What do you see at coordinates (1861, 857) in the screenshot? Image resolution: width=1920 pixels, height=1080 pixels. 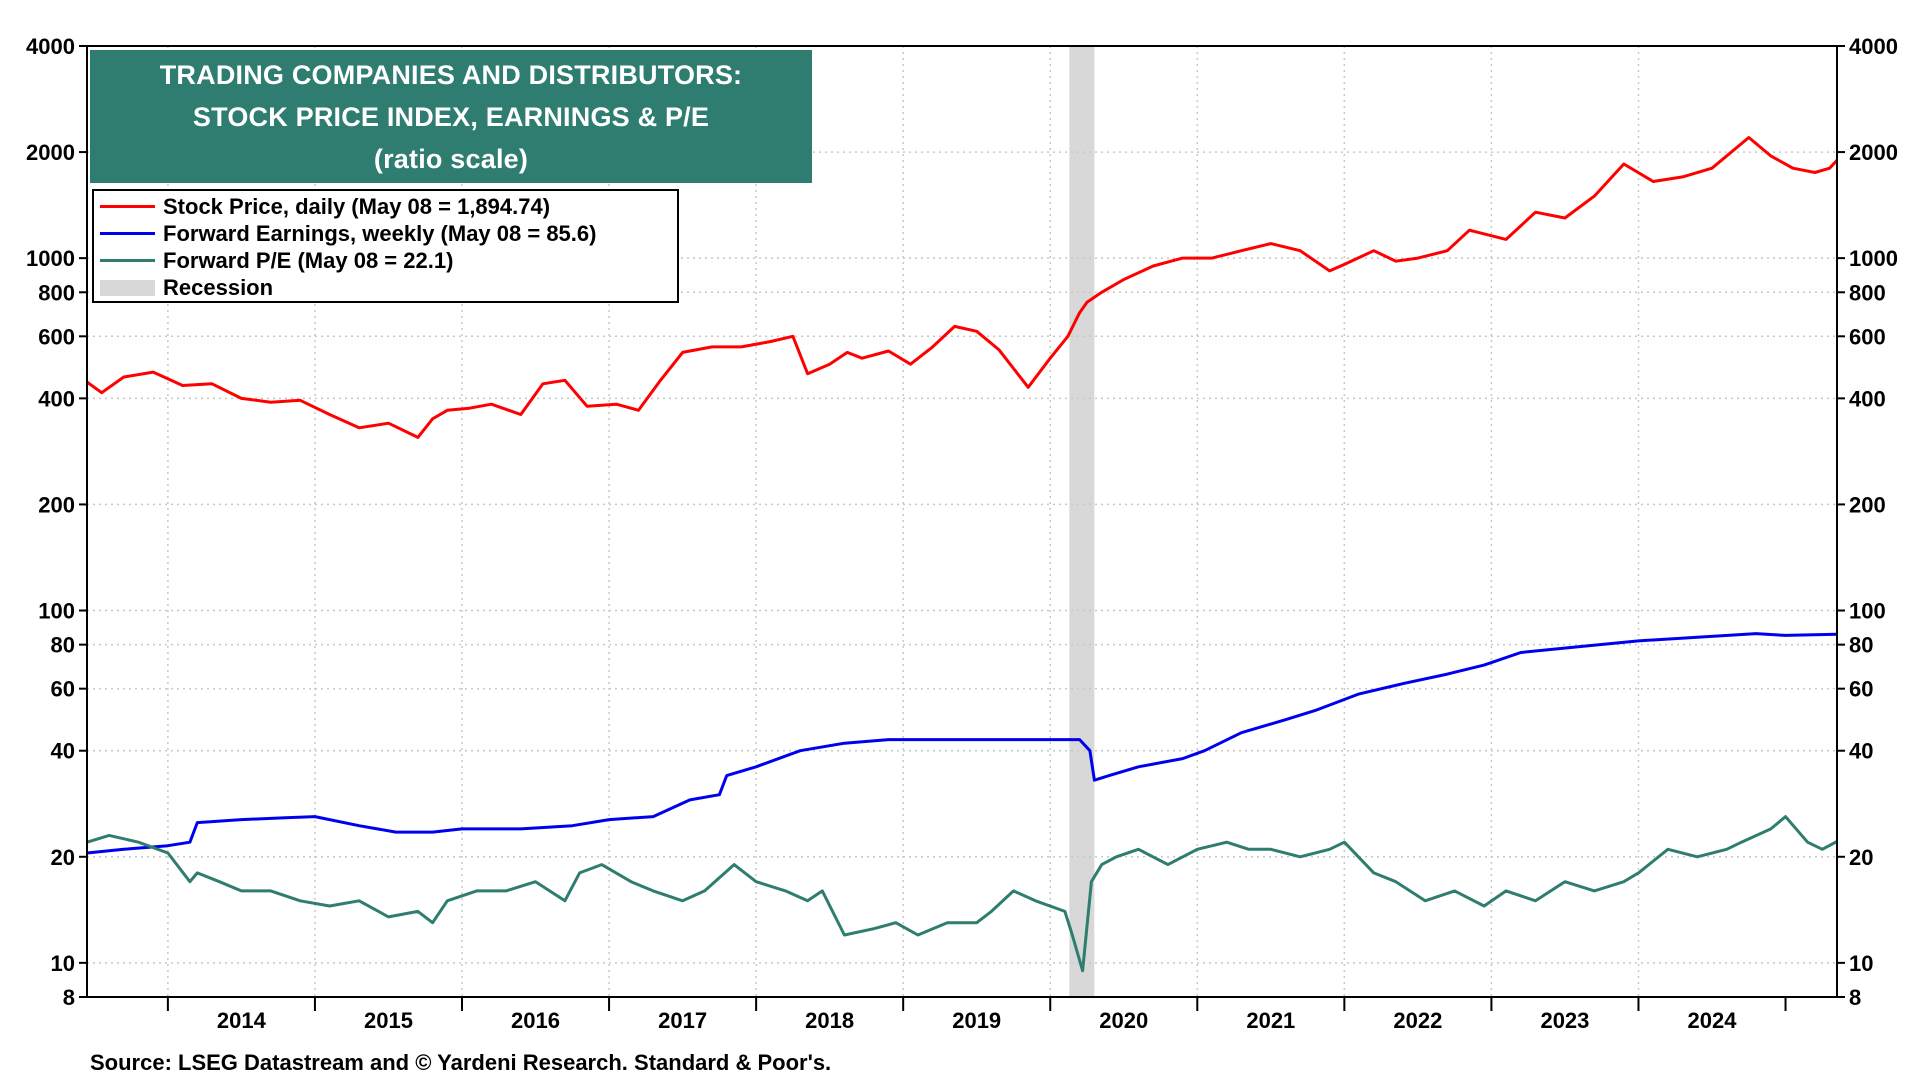 I see `y-tick-label-right: 20` at bounding box center [1861, 857].